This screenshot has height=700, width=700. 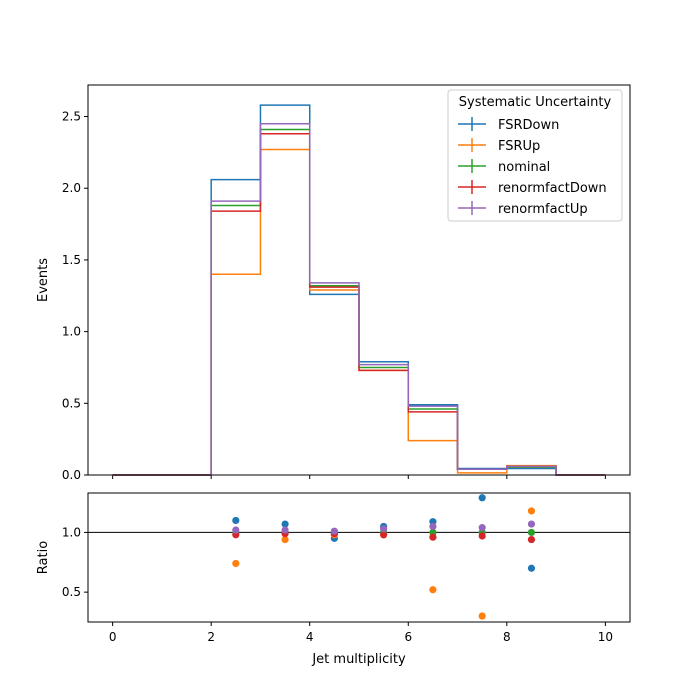 I want to click on ratio-y-tick-label: 1.0, so click(x=71, y=532).